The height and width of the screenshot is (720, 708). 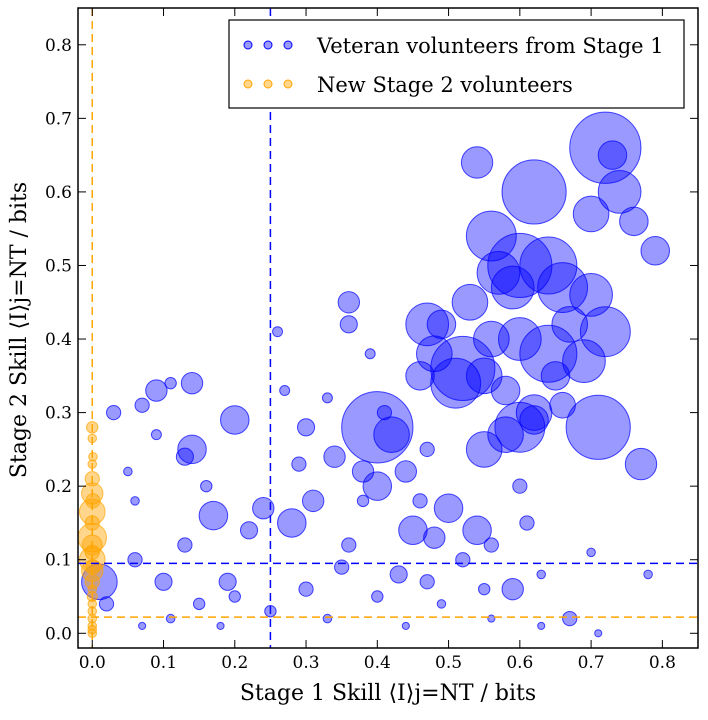 What do you see at coordinates (92, 663) in the screenshot?
I see `x-tick-label: 0.0` at bounding box center [92, 663].